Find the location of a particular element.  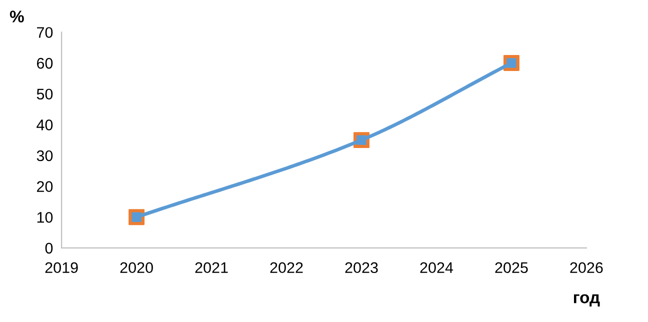

y-tick-label: 60 is located at coordinates (45, 63).